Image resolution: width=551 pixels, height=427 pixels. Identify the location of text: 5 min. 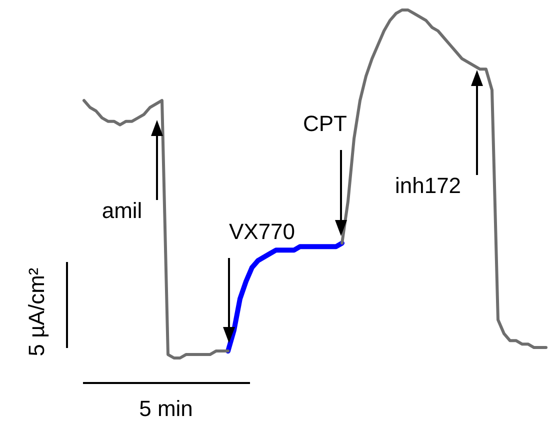
(166, 409).